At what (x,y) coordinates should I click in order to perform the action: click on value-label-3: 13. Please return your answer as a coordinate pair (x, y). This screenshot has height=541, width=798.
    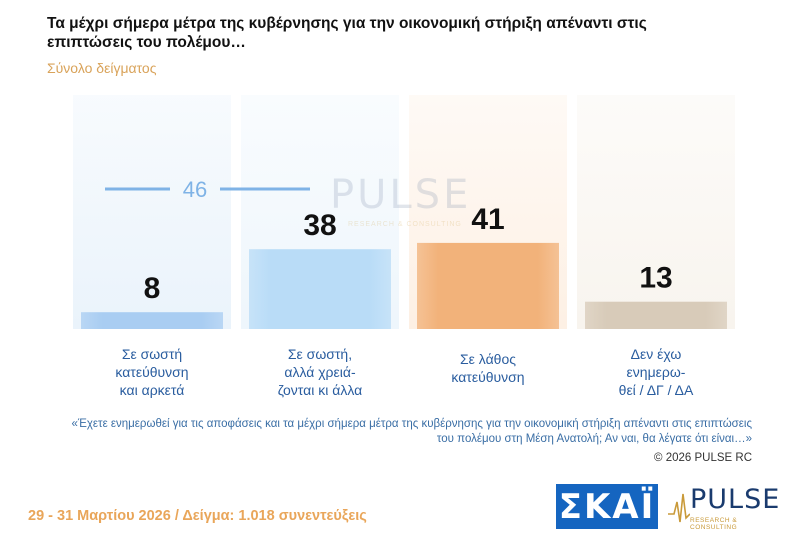
    Looking at the image, I should click on (655, 278).